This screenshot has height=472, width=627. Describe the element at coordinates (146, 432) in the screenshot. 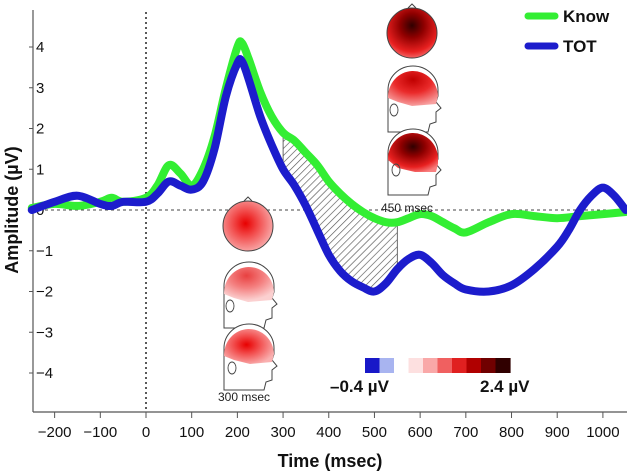

I see `x-tick-label: 0` at that location.